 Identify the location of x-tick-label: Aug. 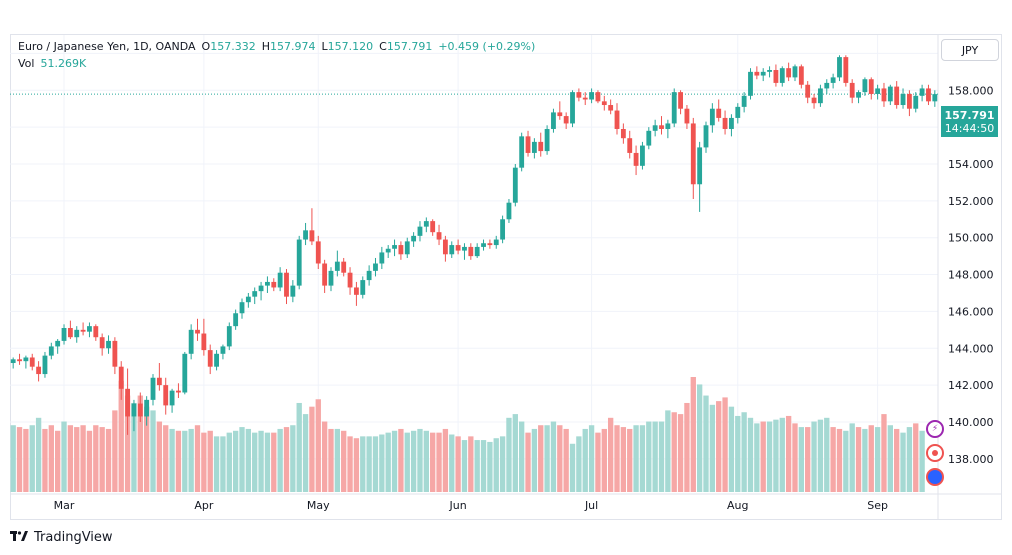
(737, 505).